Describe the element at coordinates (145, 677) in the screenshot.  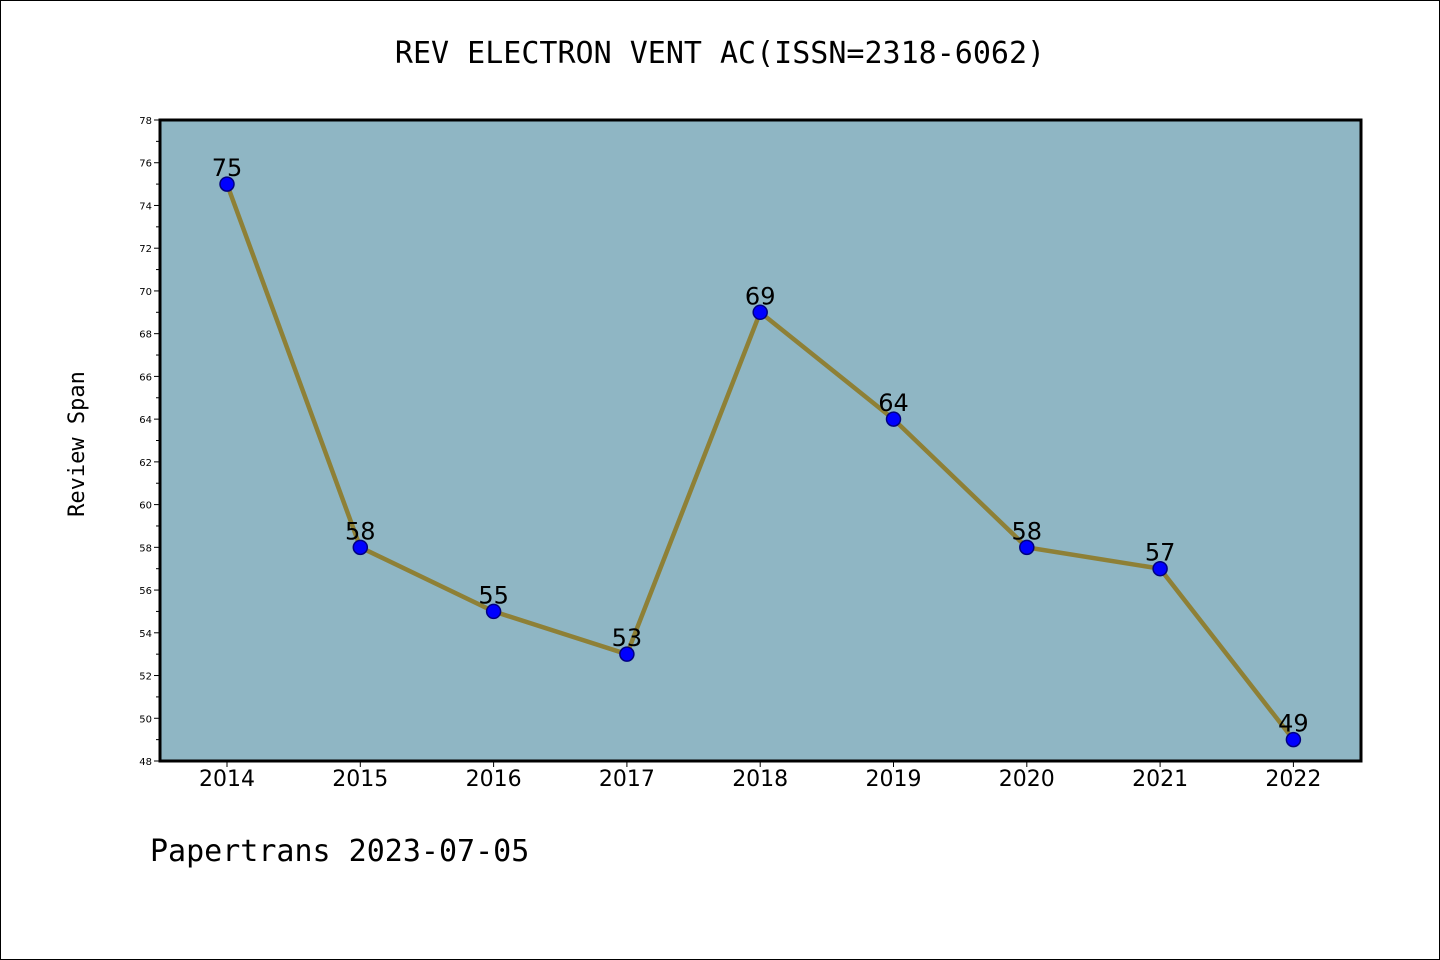
I see `y-tick-label: 52` at that location.